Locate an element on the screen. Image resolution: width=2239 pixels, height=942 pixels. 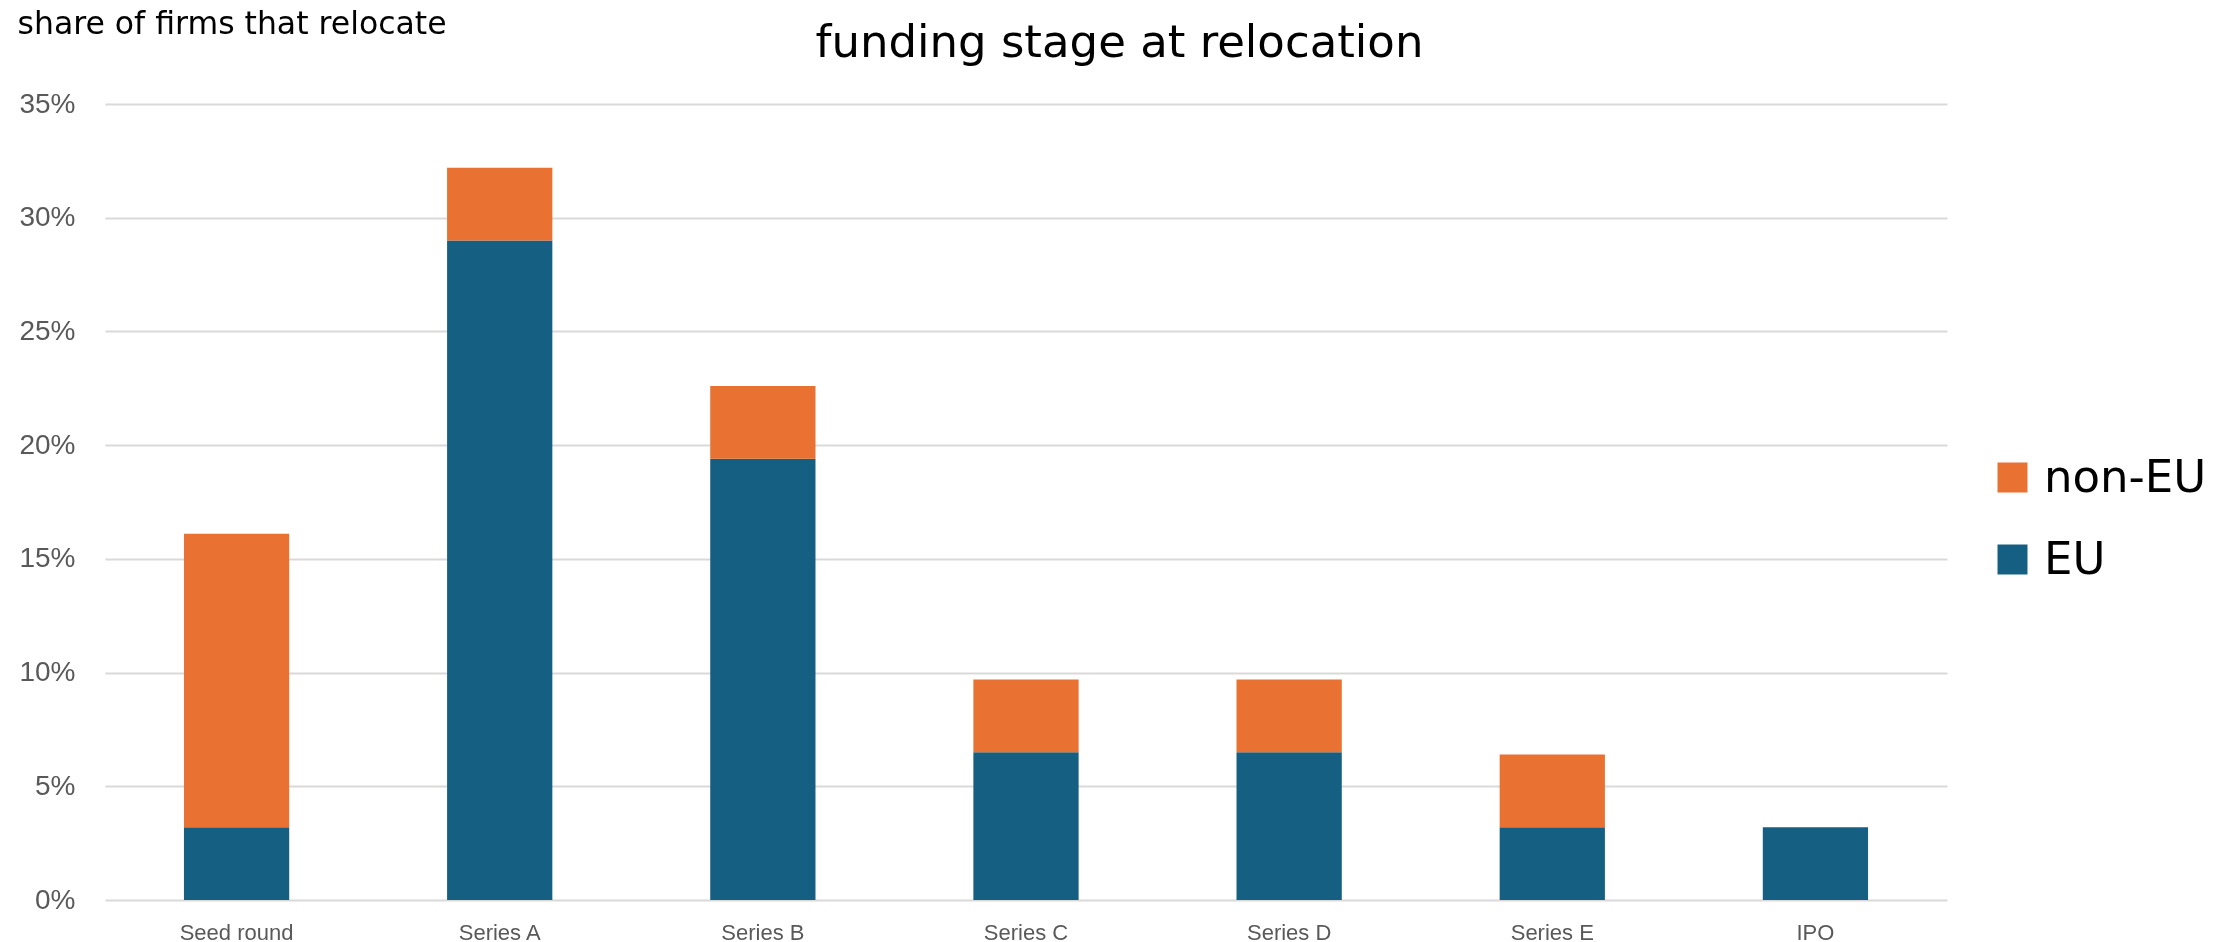
y-tick-label: 5% is located at coordinates (55, 785).